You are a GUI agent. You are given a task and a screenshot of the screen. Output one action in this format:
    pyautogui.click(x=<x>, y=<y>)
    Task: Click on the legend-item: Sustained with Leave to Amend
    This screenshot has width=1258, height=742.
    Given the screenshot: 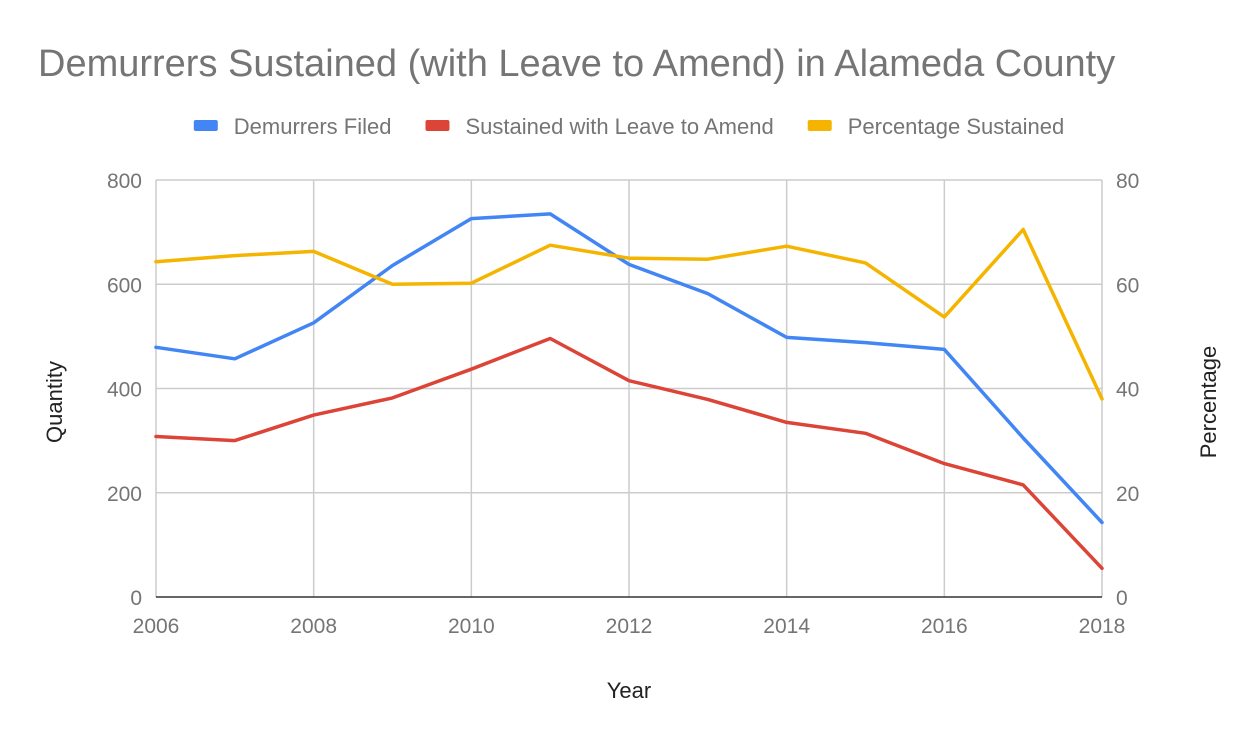 What is the action you would take?
    pyautogui.click(x=599, y=126)
    